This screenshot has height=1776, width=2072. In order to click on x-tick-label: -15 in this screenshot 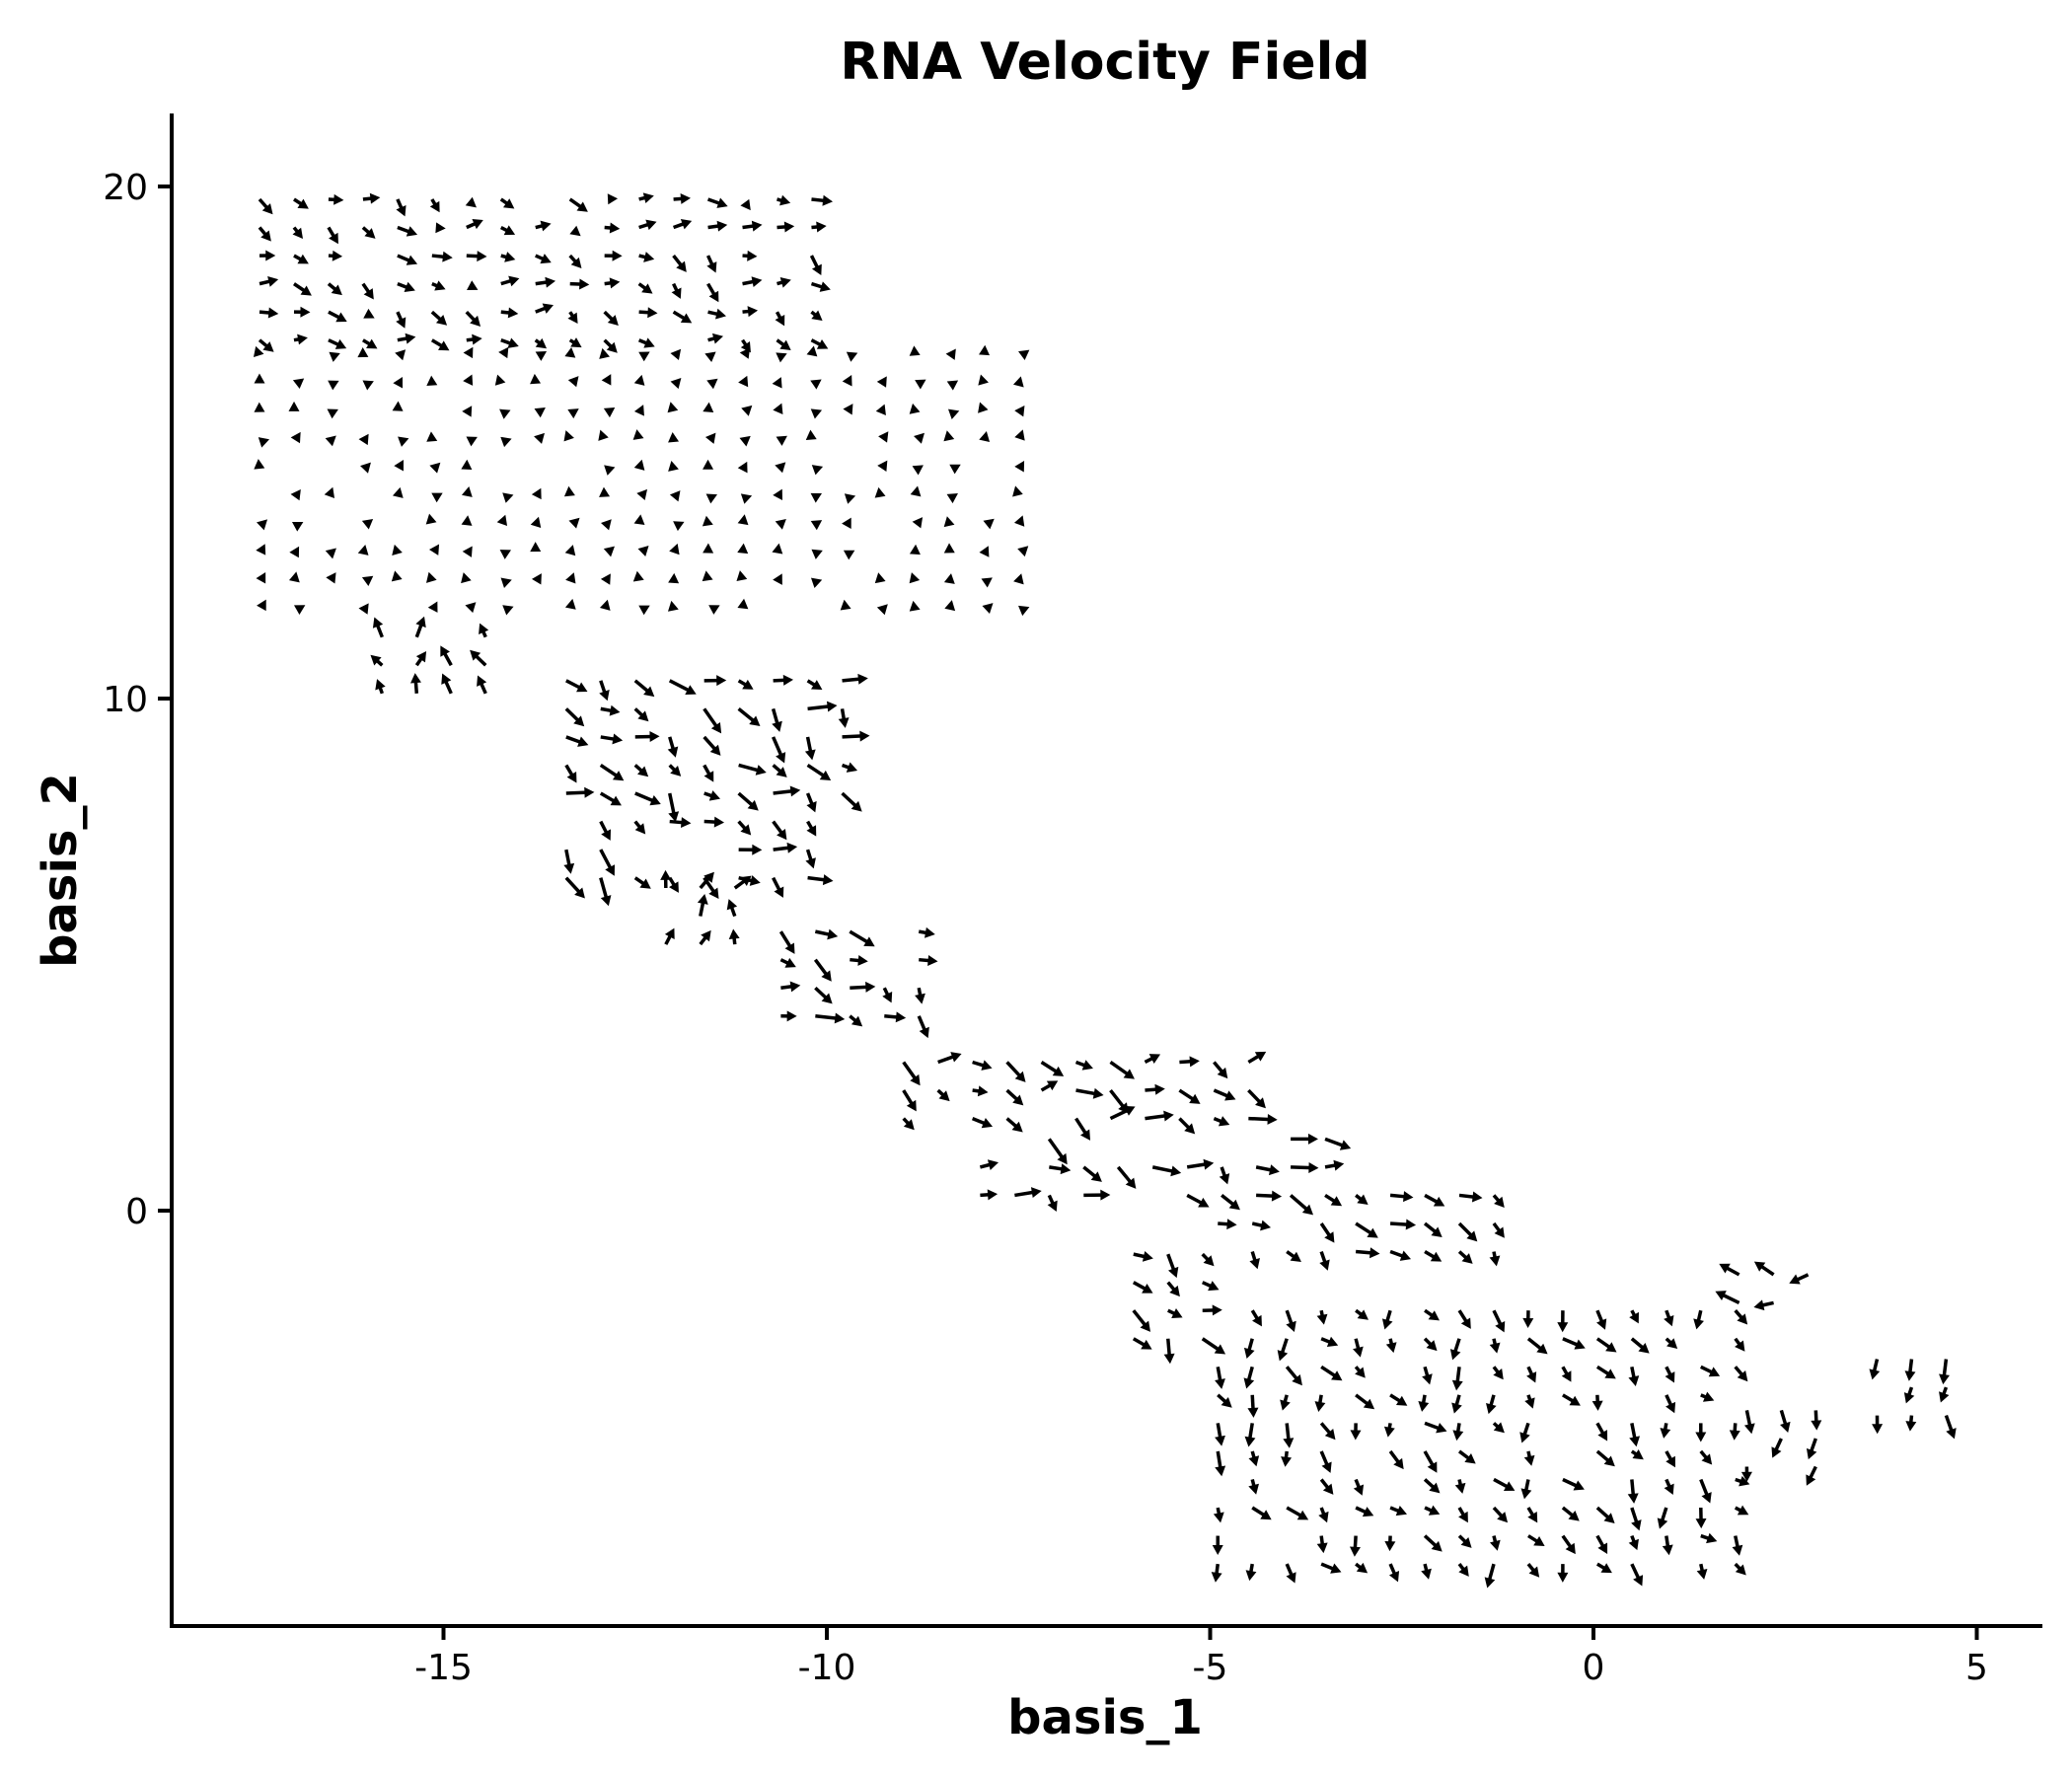, I will do `click(444, 1668)`.